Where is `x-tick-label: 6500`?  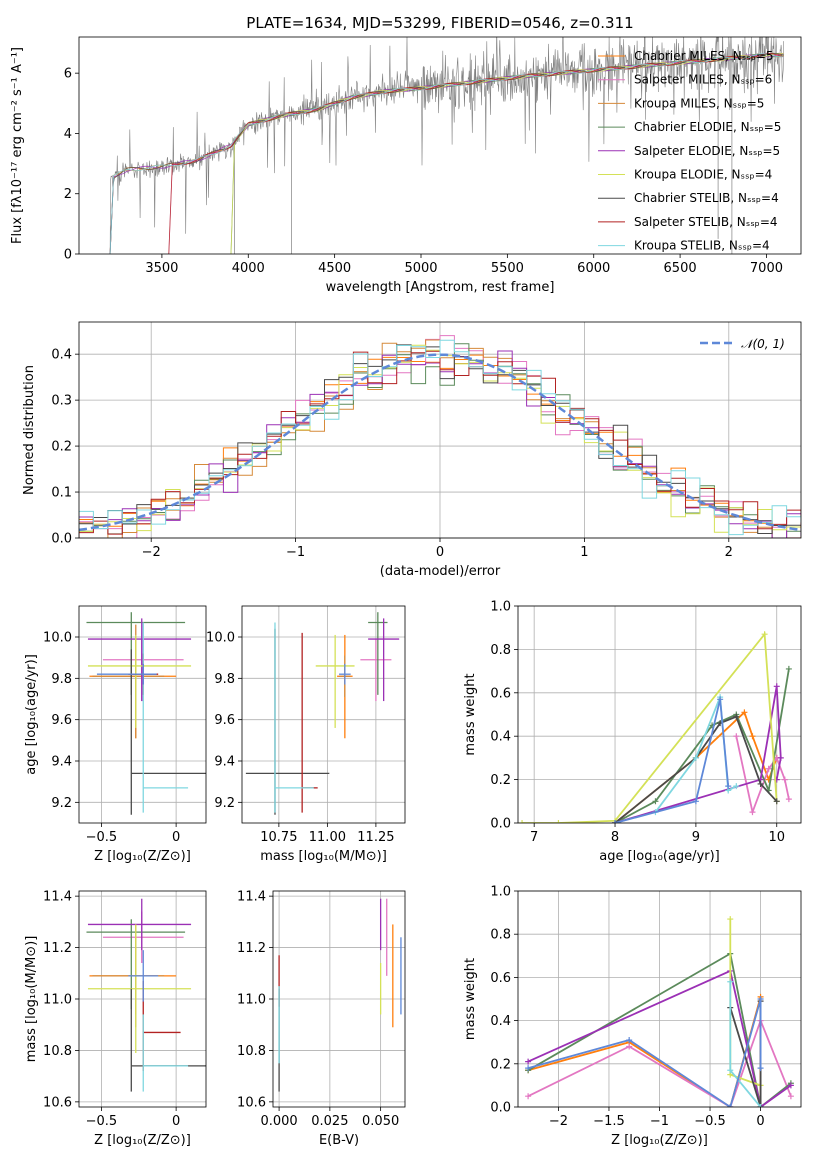 x-tick-label: 6500 is located at coordinates (680, 268).